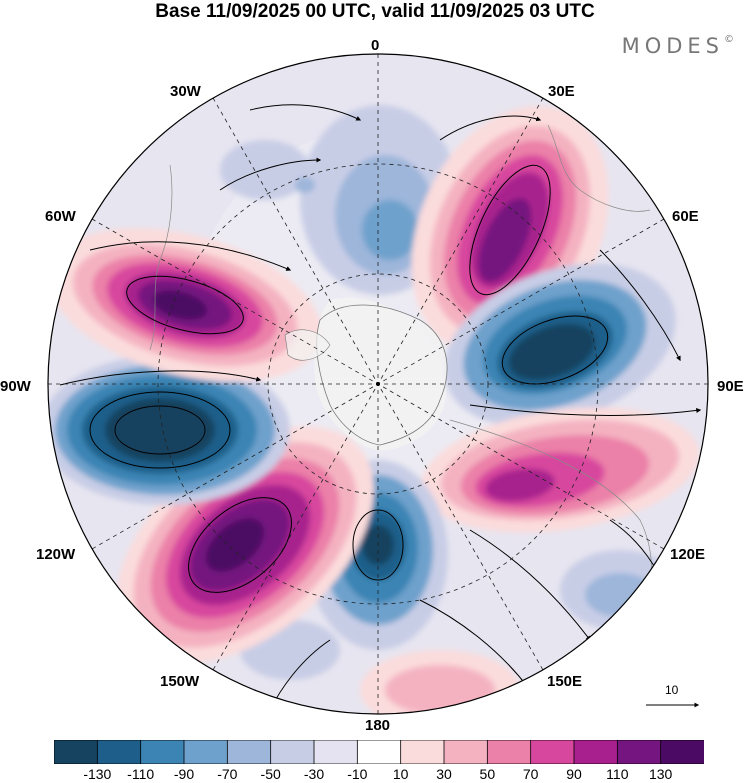  What do you see at coordinates (185, 91) in the screenshot?
I see `lon-label-30w: 30W` at bounding box center [185, 91].